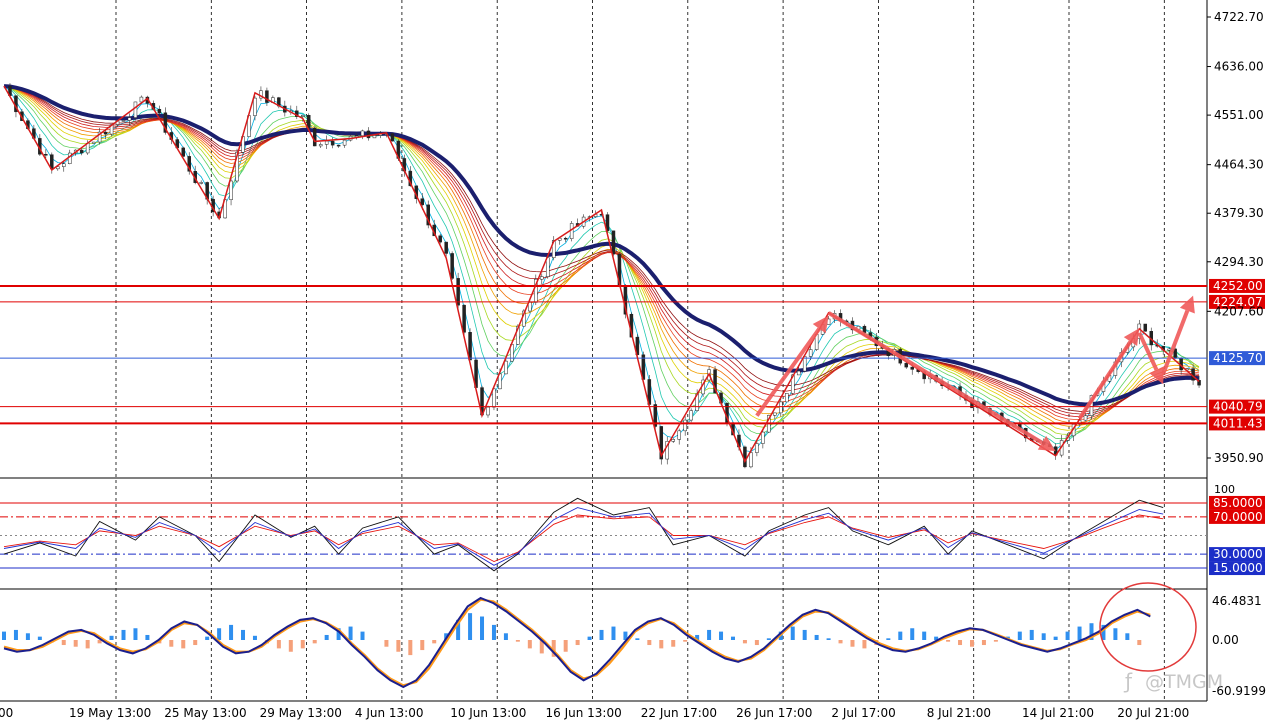 This screenshot has height=720, width=1274. What do you see at coordinates (603, 534) in the screenshot?
I see `stochastic-panel` at bounding box center [603, 534].